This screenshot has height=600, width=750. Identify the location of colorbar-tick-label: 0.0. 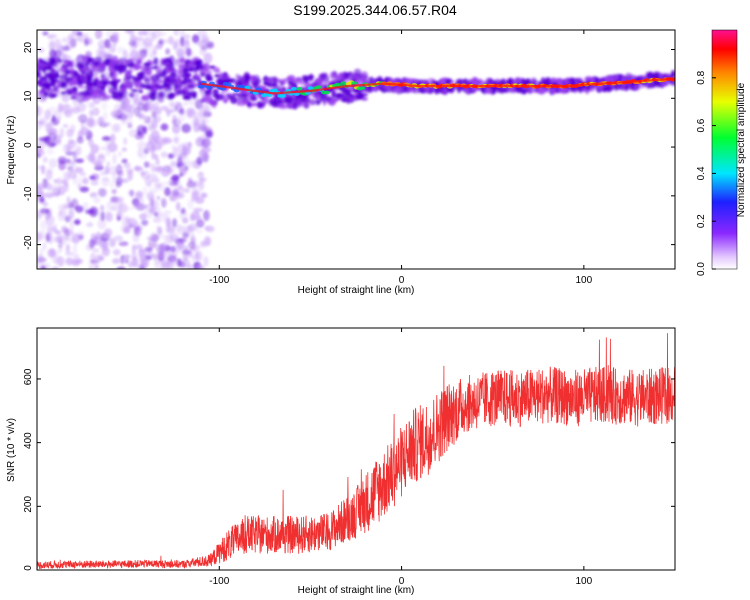
(701, 269).